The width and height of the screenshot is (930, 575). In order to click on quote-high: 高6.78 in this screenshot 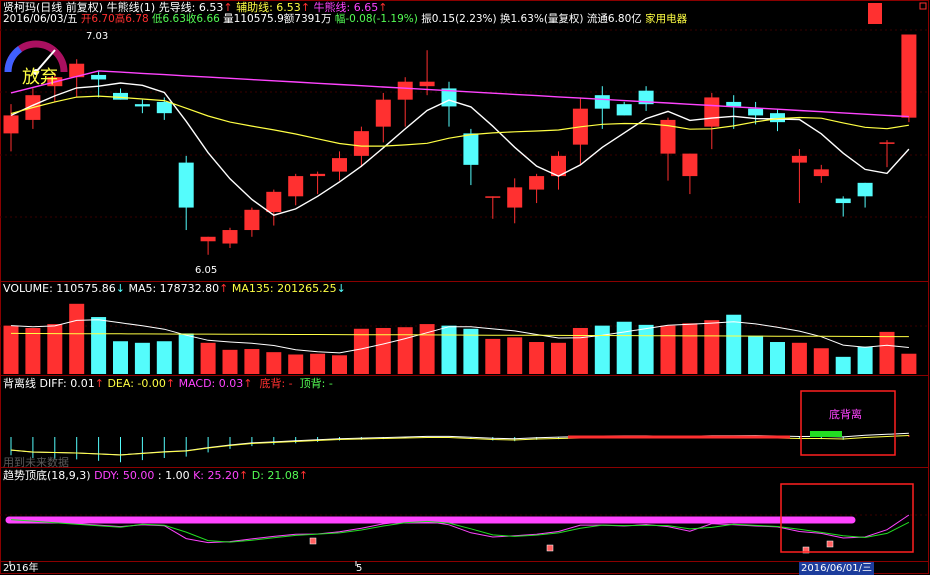, I will do `click(131, 19)`.